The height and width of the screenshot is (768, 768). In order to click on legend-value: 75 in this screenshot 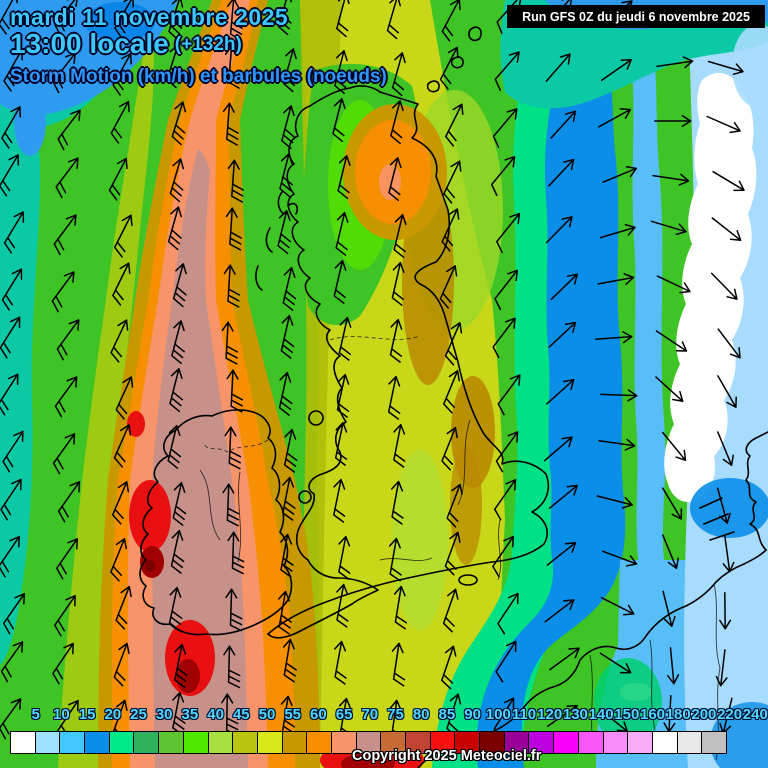, I will do `click(395, 714)`.